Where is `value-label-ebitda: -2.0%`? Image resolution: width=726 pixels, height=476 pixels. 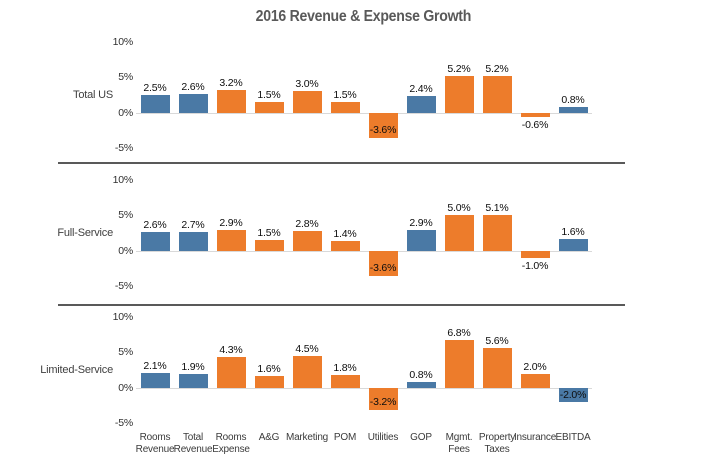
value-label-ebitda: -2.0% is located at coordinates (573, 394).